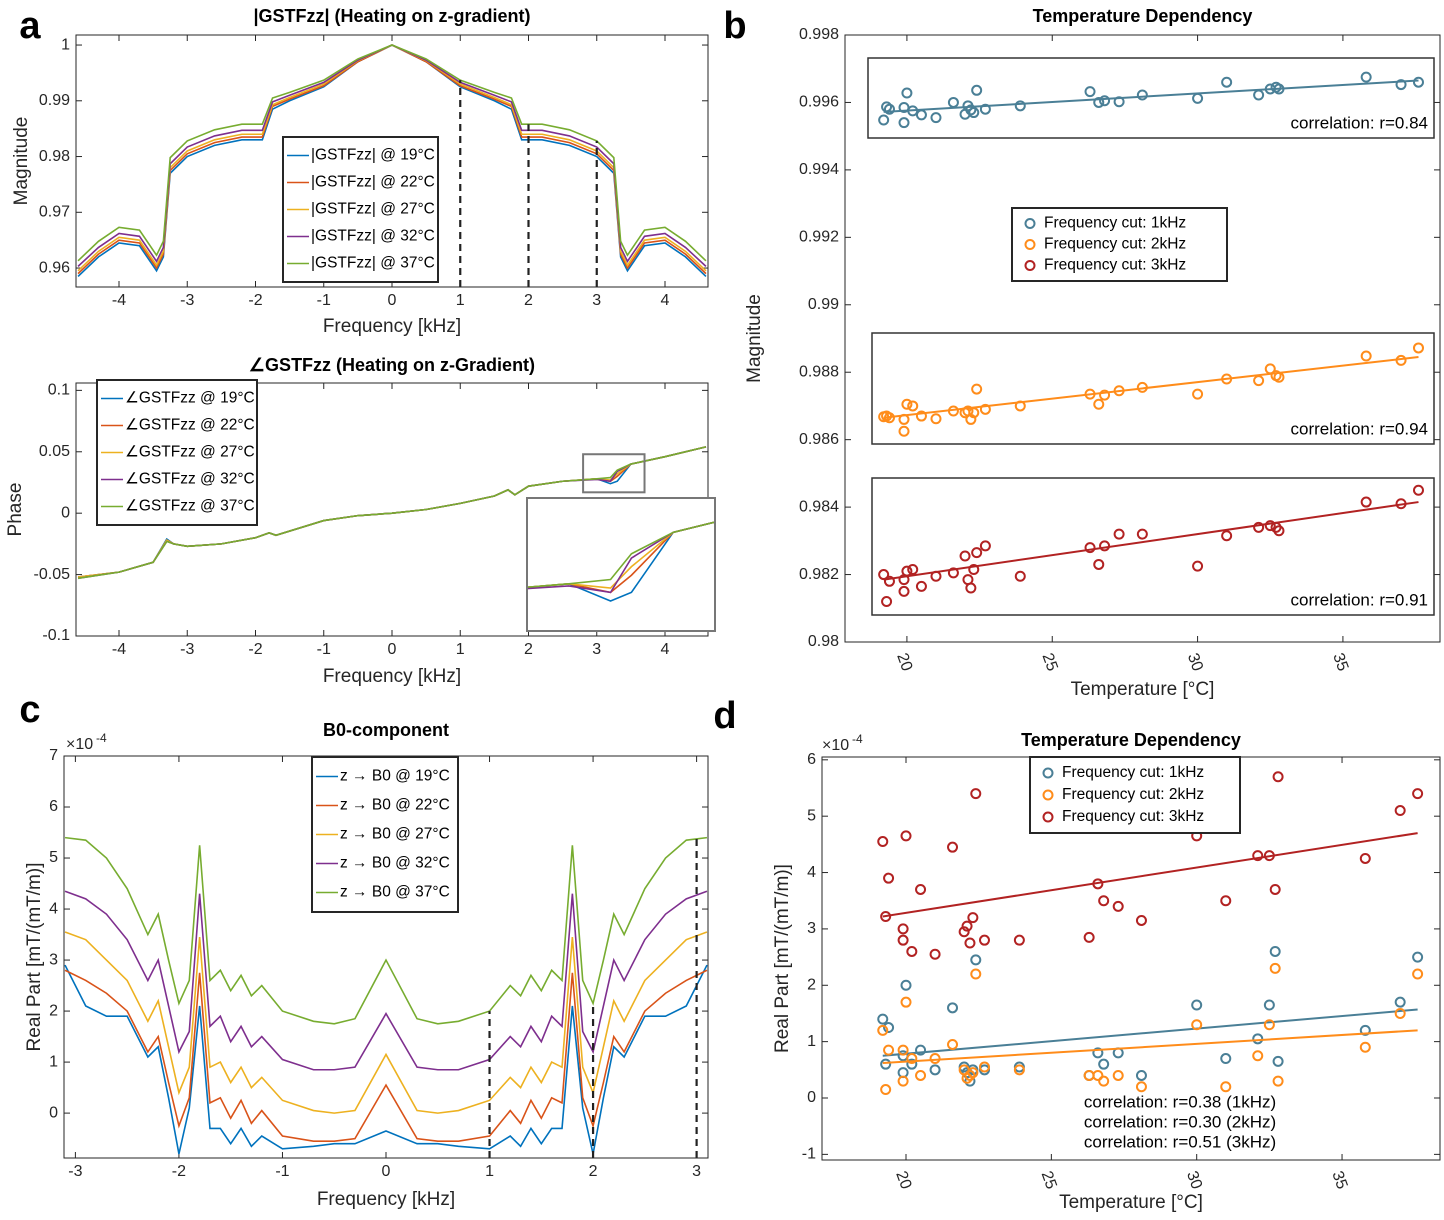 The image size is (1444, 1220). I want to click on y-tick-label: 2, so click(811, 984).